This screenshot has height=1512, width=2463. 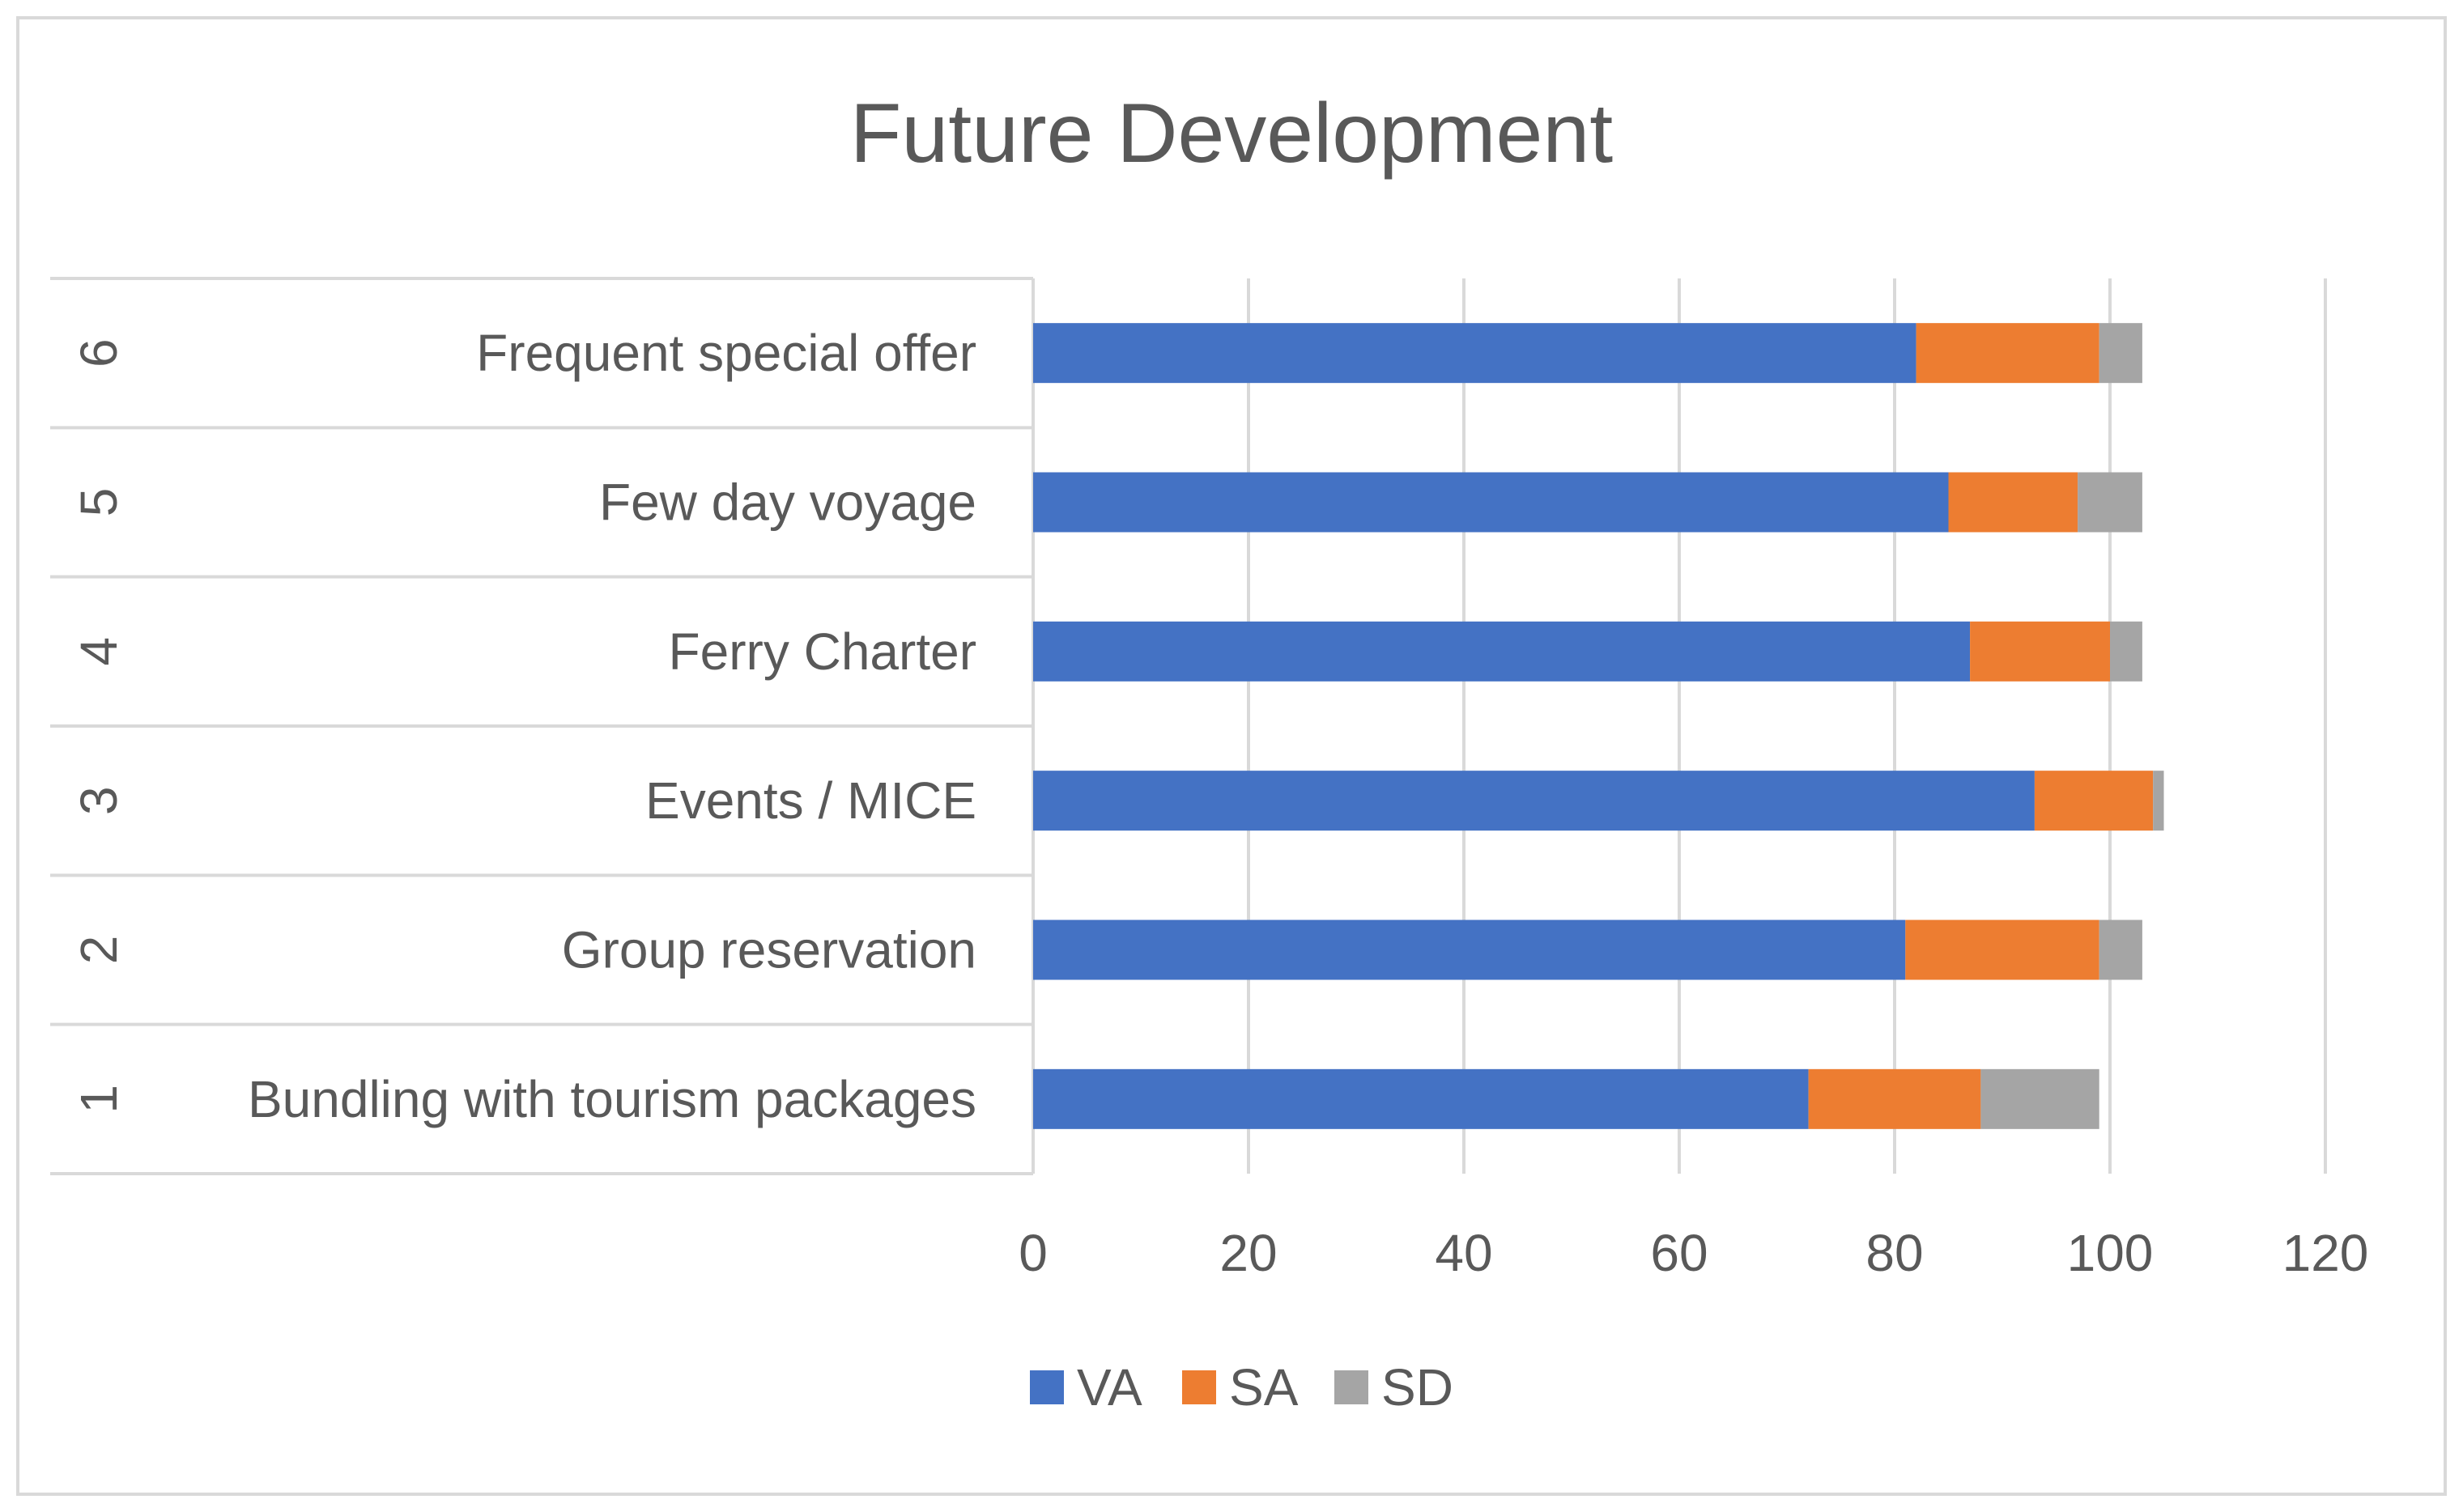 I want to click on legend-label-sd: SD, so click(x=1417, y=1387).